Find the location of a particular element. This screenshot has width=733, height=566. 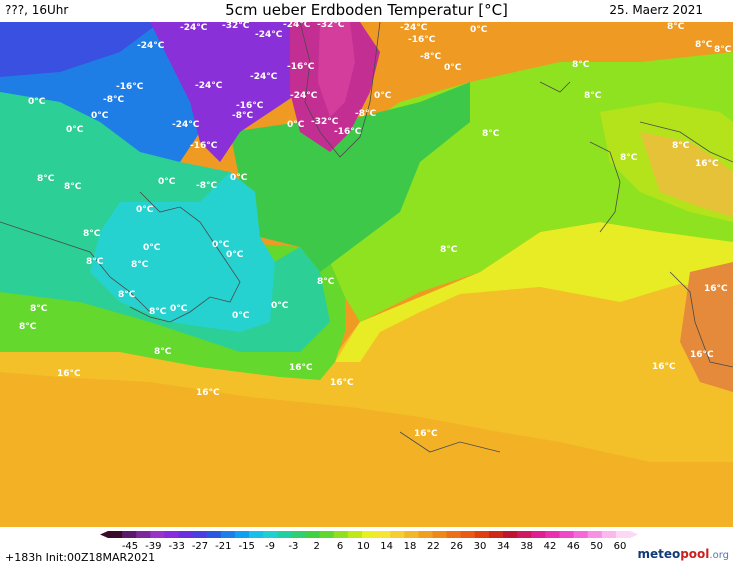

scale-tick-label: -3 is located at coordinates (293, 546).